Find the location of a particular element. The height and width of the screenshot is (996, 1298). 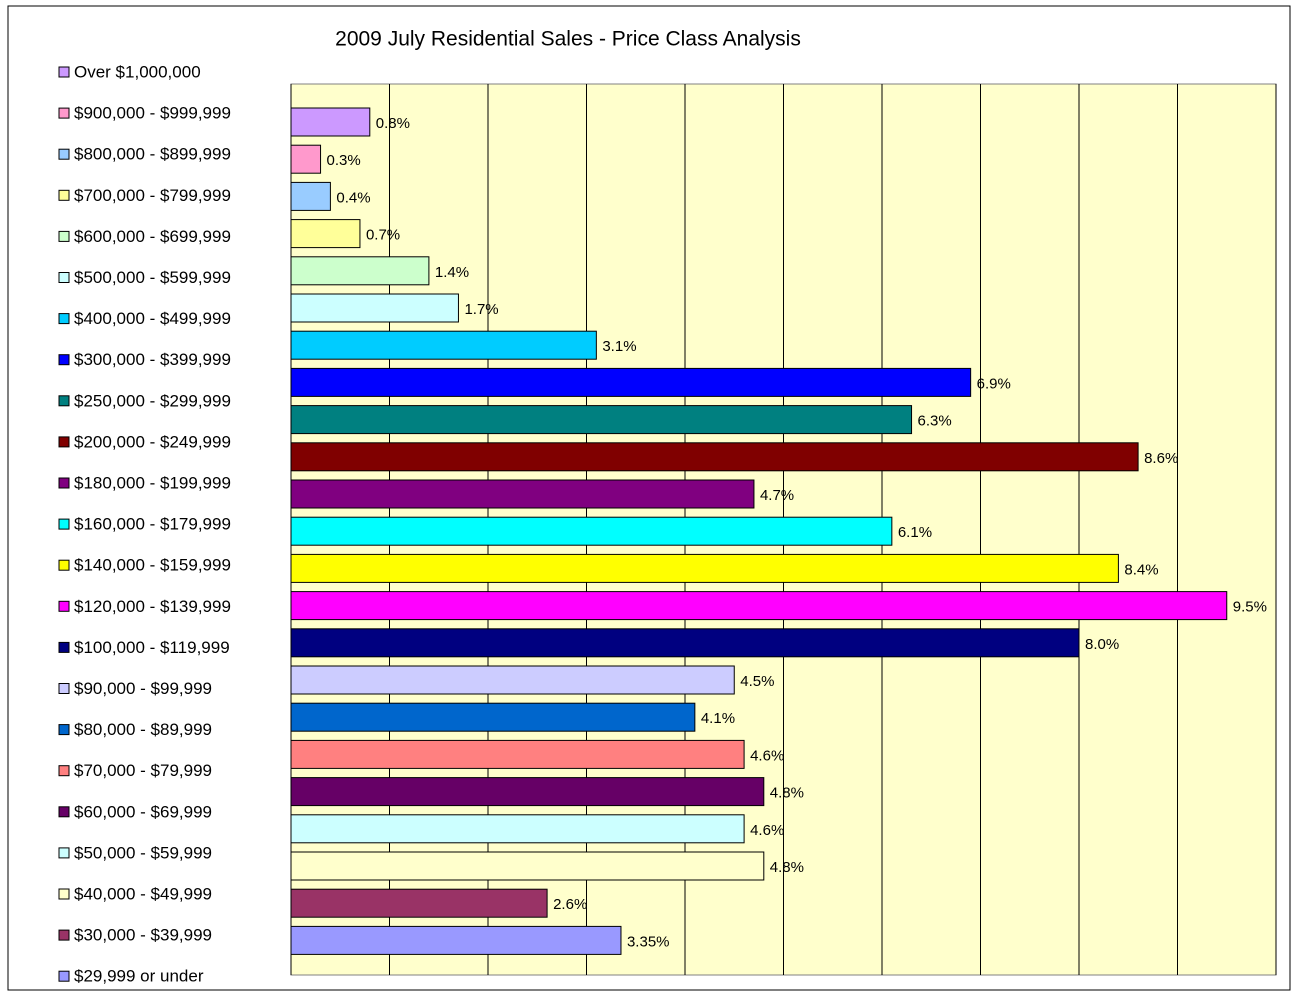

value-label: 0.7% is located at coordinates (383, 235).